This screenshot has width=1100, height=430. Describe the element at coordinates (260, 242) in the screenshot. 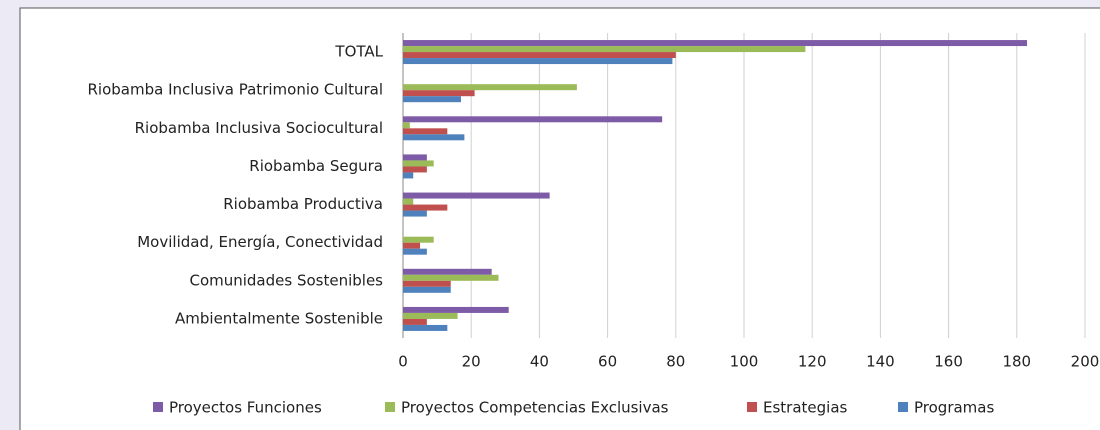

I see `y-tick-label: Movilidad, Energía, Conectividad` at that location.